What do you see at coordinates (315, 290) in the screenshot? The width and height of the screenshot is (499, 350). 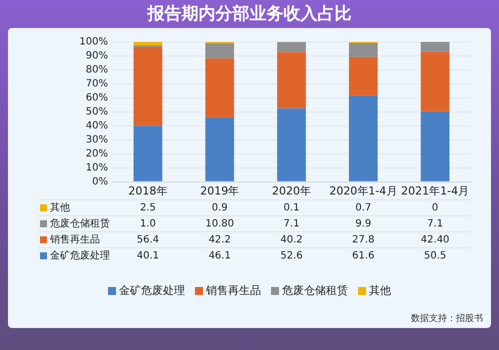 I see `text: 危废仓储租赁` at bounding box center [315, 290].